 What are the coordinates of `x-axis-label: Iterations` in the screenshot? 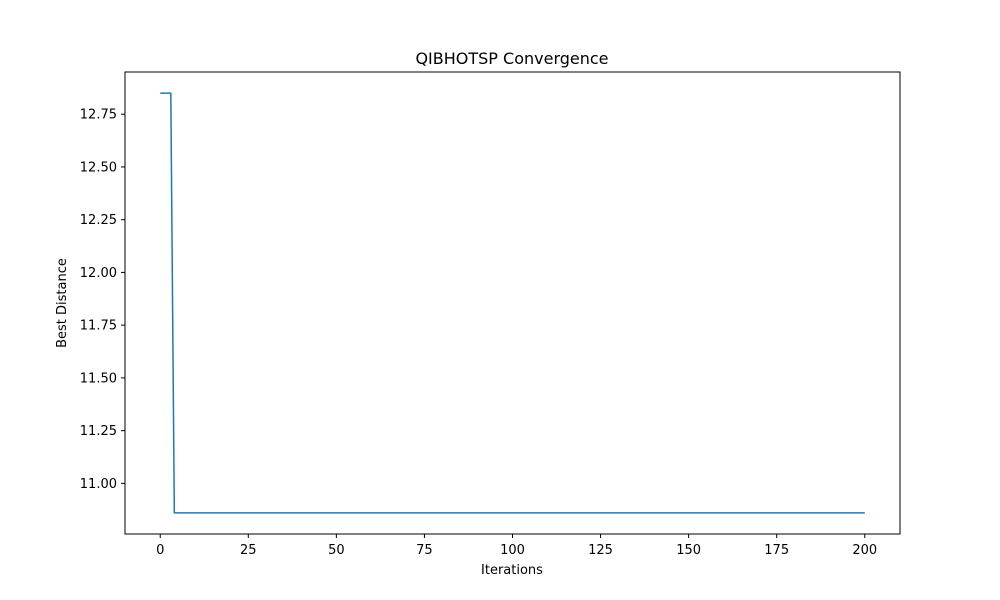 It's located at (512, 570).